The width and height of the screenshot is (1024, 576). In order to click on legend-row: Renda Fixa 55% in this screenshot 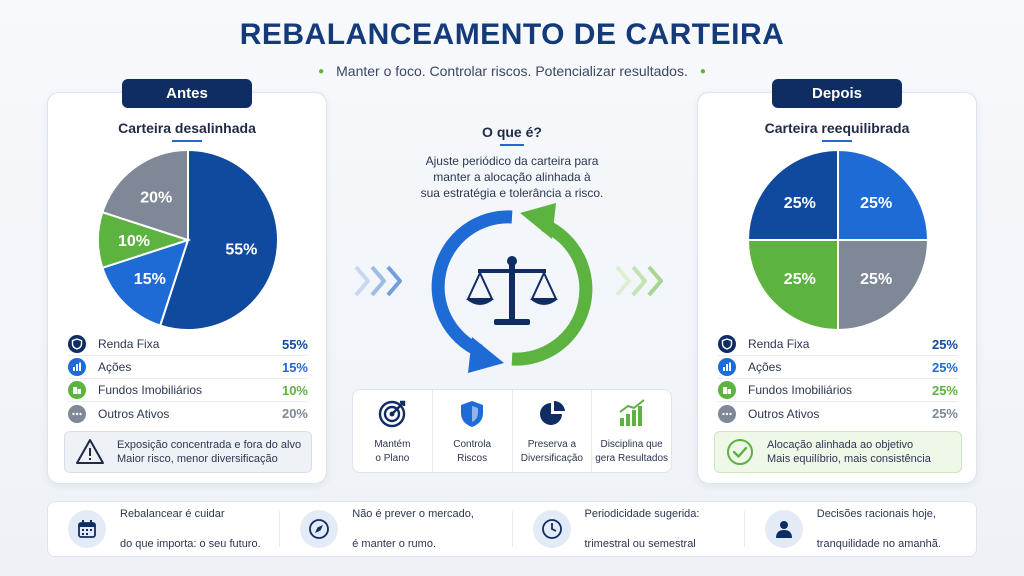, I will do `click(188, 344)`.